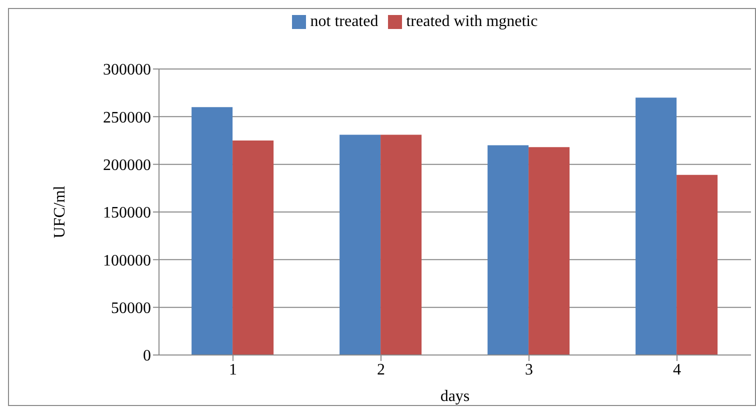 The width and height of the screenshot is (756, 416). I want to click on y-tick-label: 250000, so click(127, 117).